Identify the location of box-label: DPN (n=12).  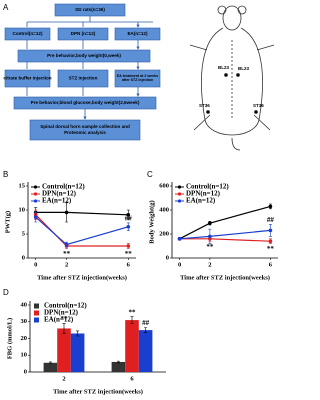
(83, 33).